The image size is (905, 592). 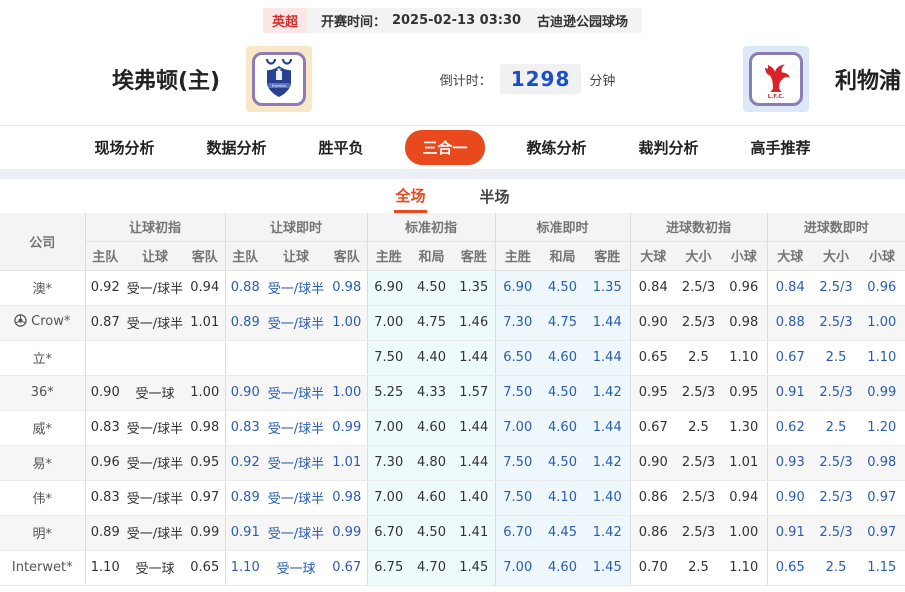 I want to click on subtab-half-time: 半场, so click(x=494, y=197).